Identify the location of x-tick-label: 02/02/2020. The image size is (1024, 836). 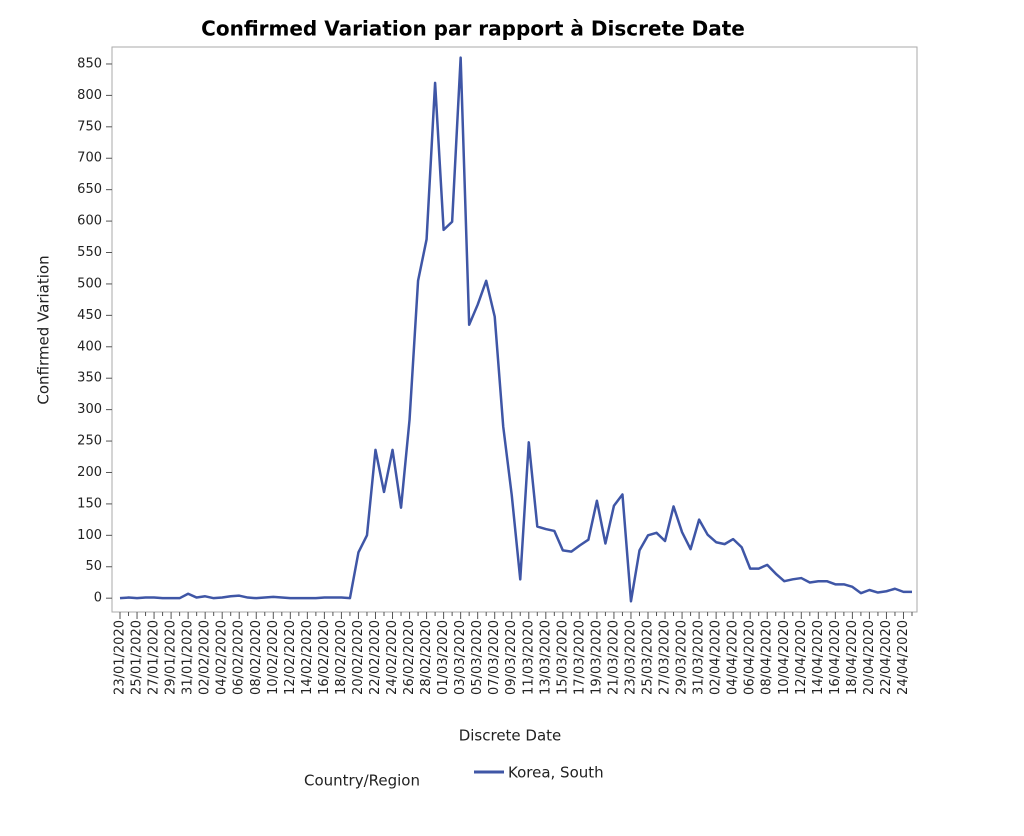
(205, 657).